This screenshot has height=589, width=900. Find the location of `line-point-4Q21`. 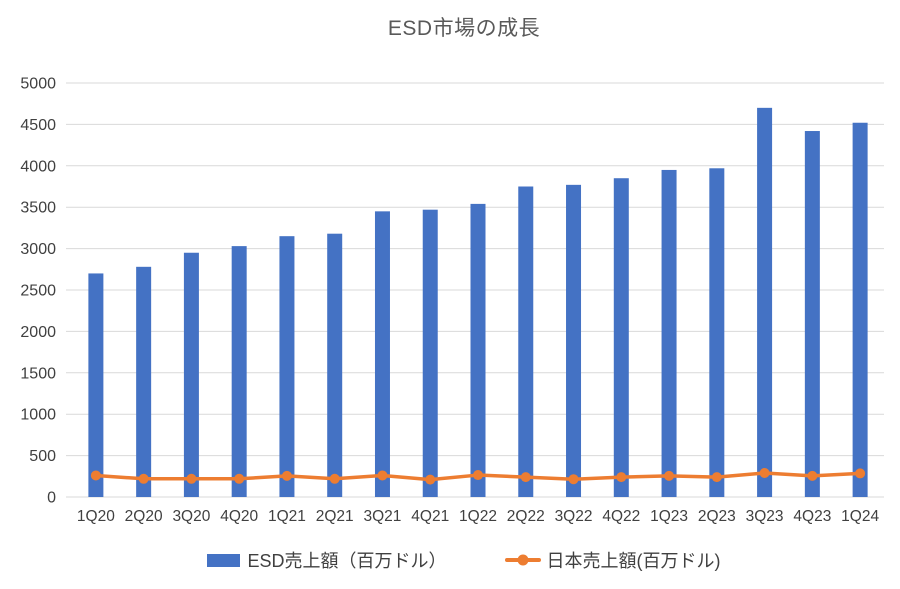

line-point-4Q21 is located at coordinates (430, 479).